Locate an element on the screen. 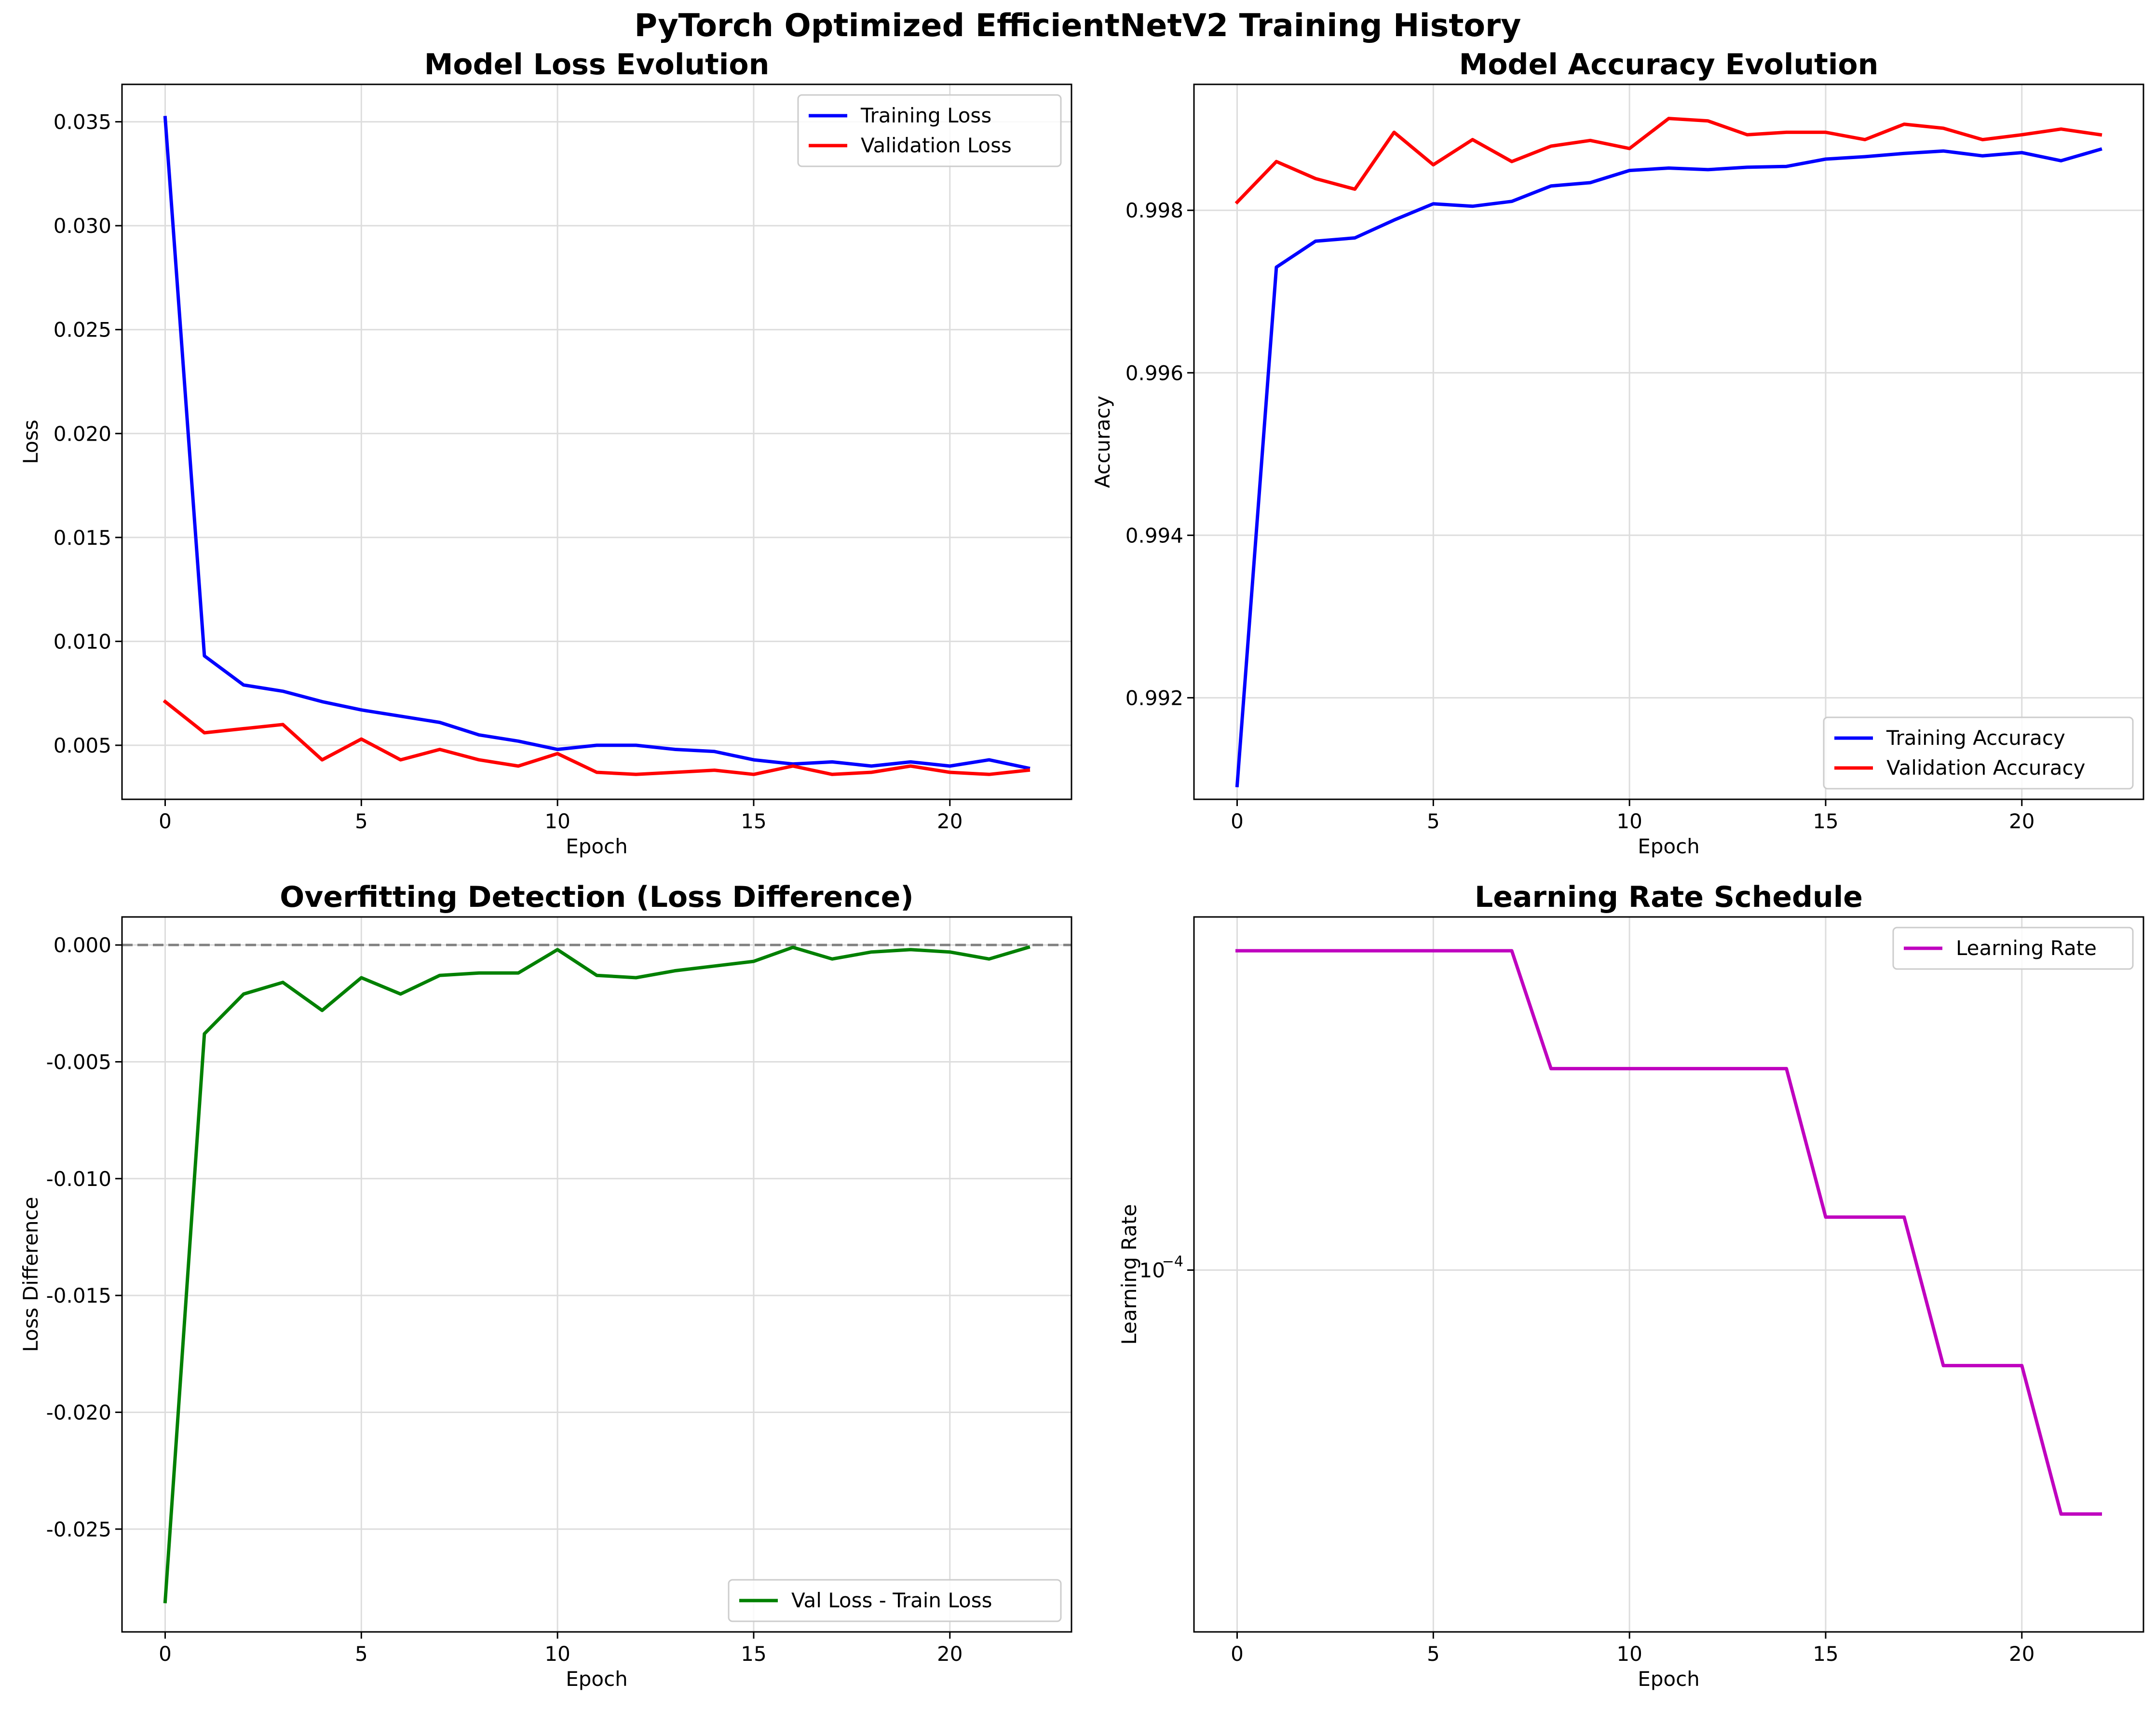  y-tick-label: 0.005 is located at coordinates (83, 745).